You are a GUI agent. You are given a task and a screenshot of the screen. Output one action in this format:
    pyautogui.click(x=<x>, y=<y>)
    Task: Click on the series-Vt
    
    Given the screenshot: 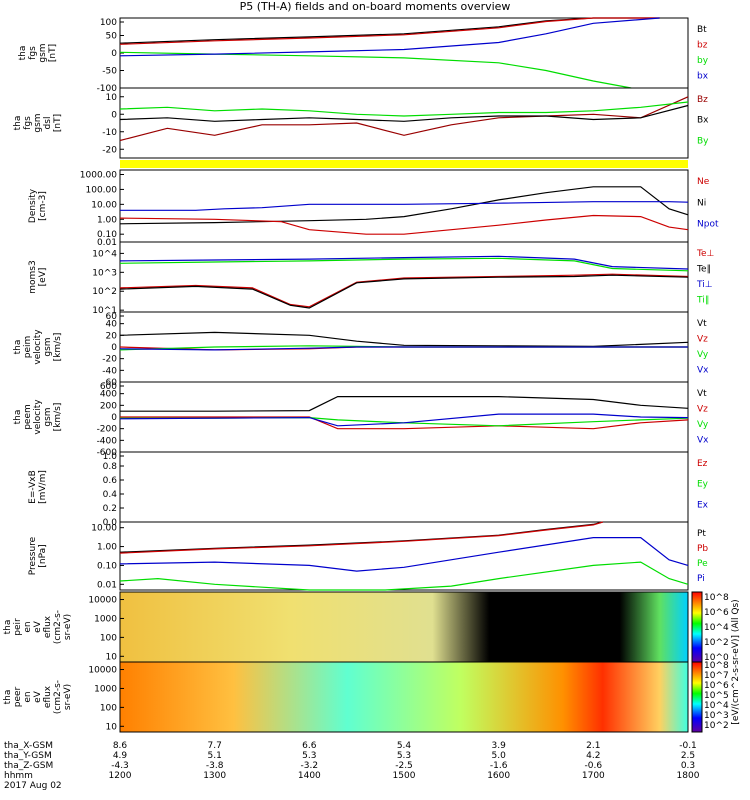 What is the action you would take?
    pyautogui.click(x=404, y=404)
    